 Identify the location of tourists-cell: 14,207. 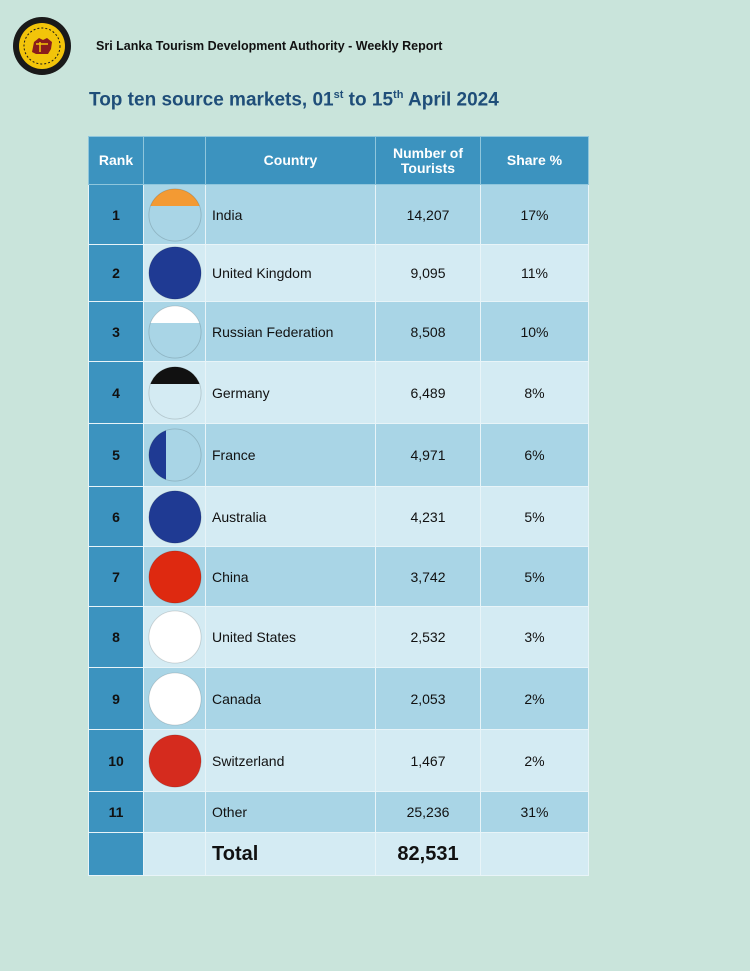
(428, 214).